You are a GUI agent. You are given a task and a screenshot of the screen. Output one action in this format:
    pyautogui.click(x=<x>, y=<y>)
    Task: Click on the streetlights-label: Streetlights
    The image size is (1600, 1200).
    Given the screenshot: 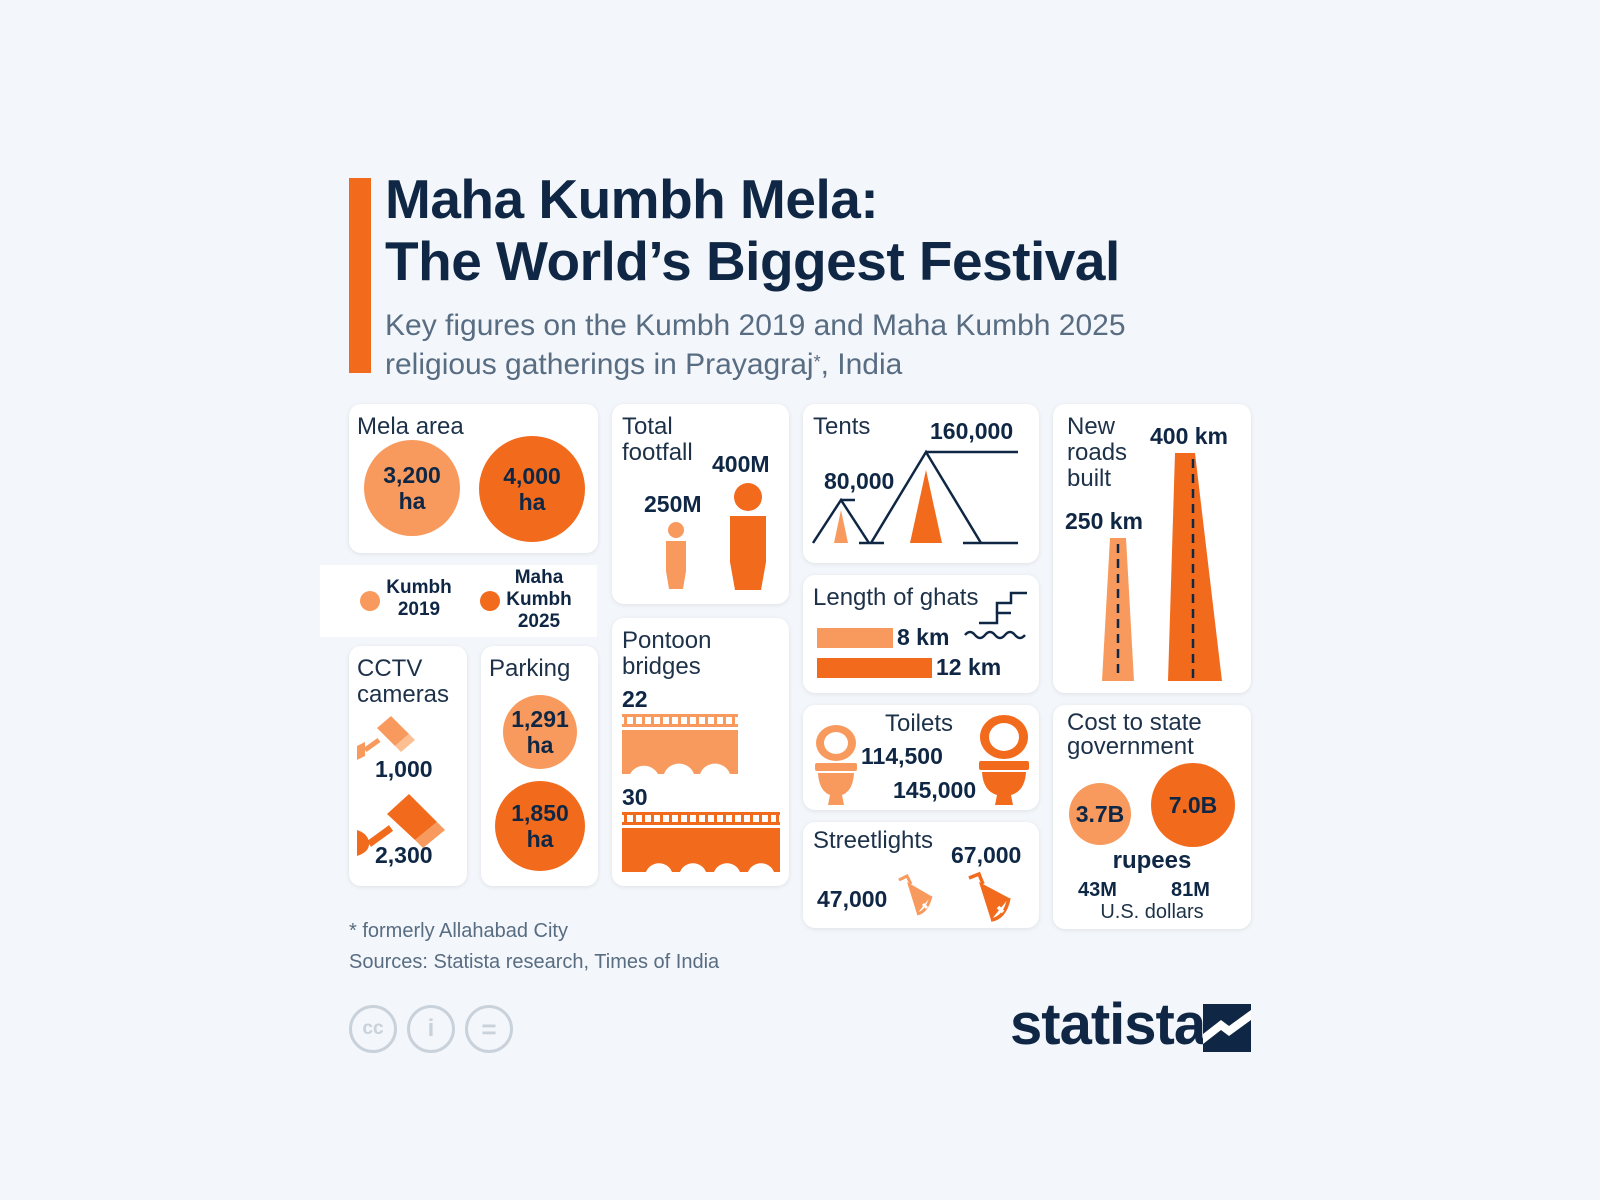 What is the action you would take?
    pyautogui.click(x=873, y=840)
    